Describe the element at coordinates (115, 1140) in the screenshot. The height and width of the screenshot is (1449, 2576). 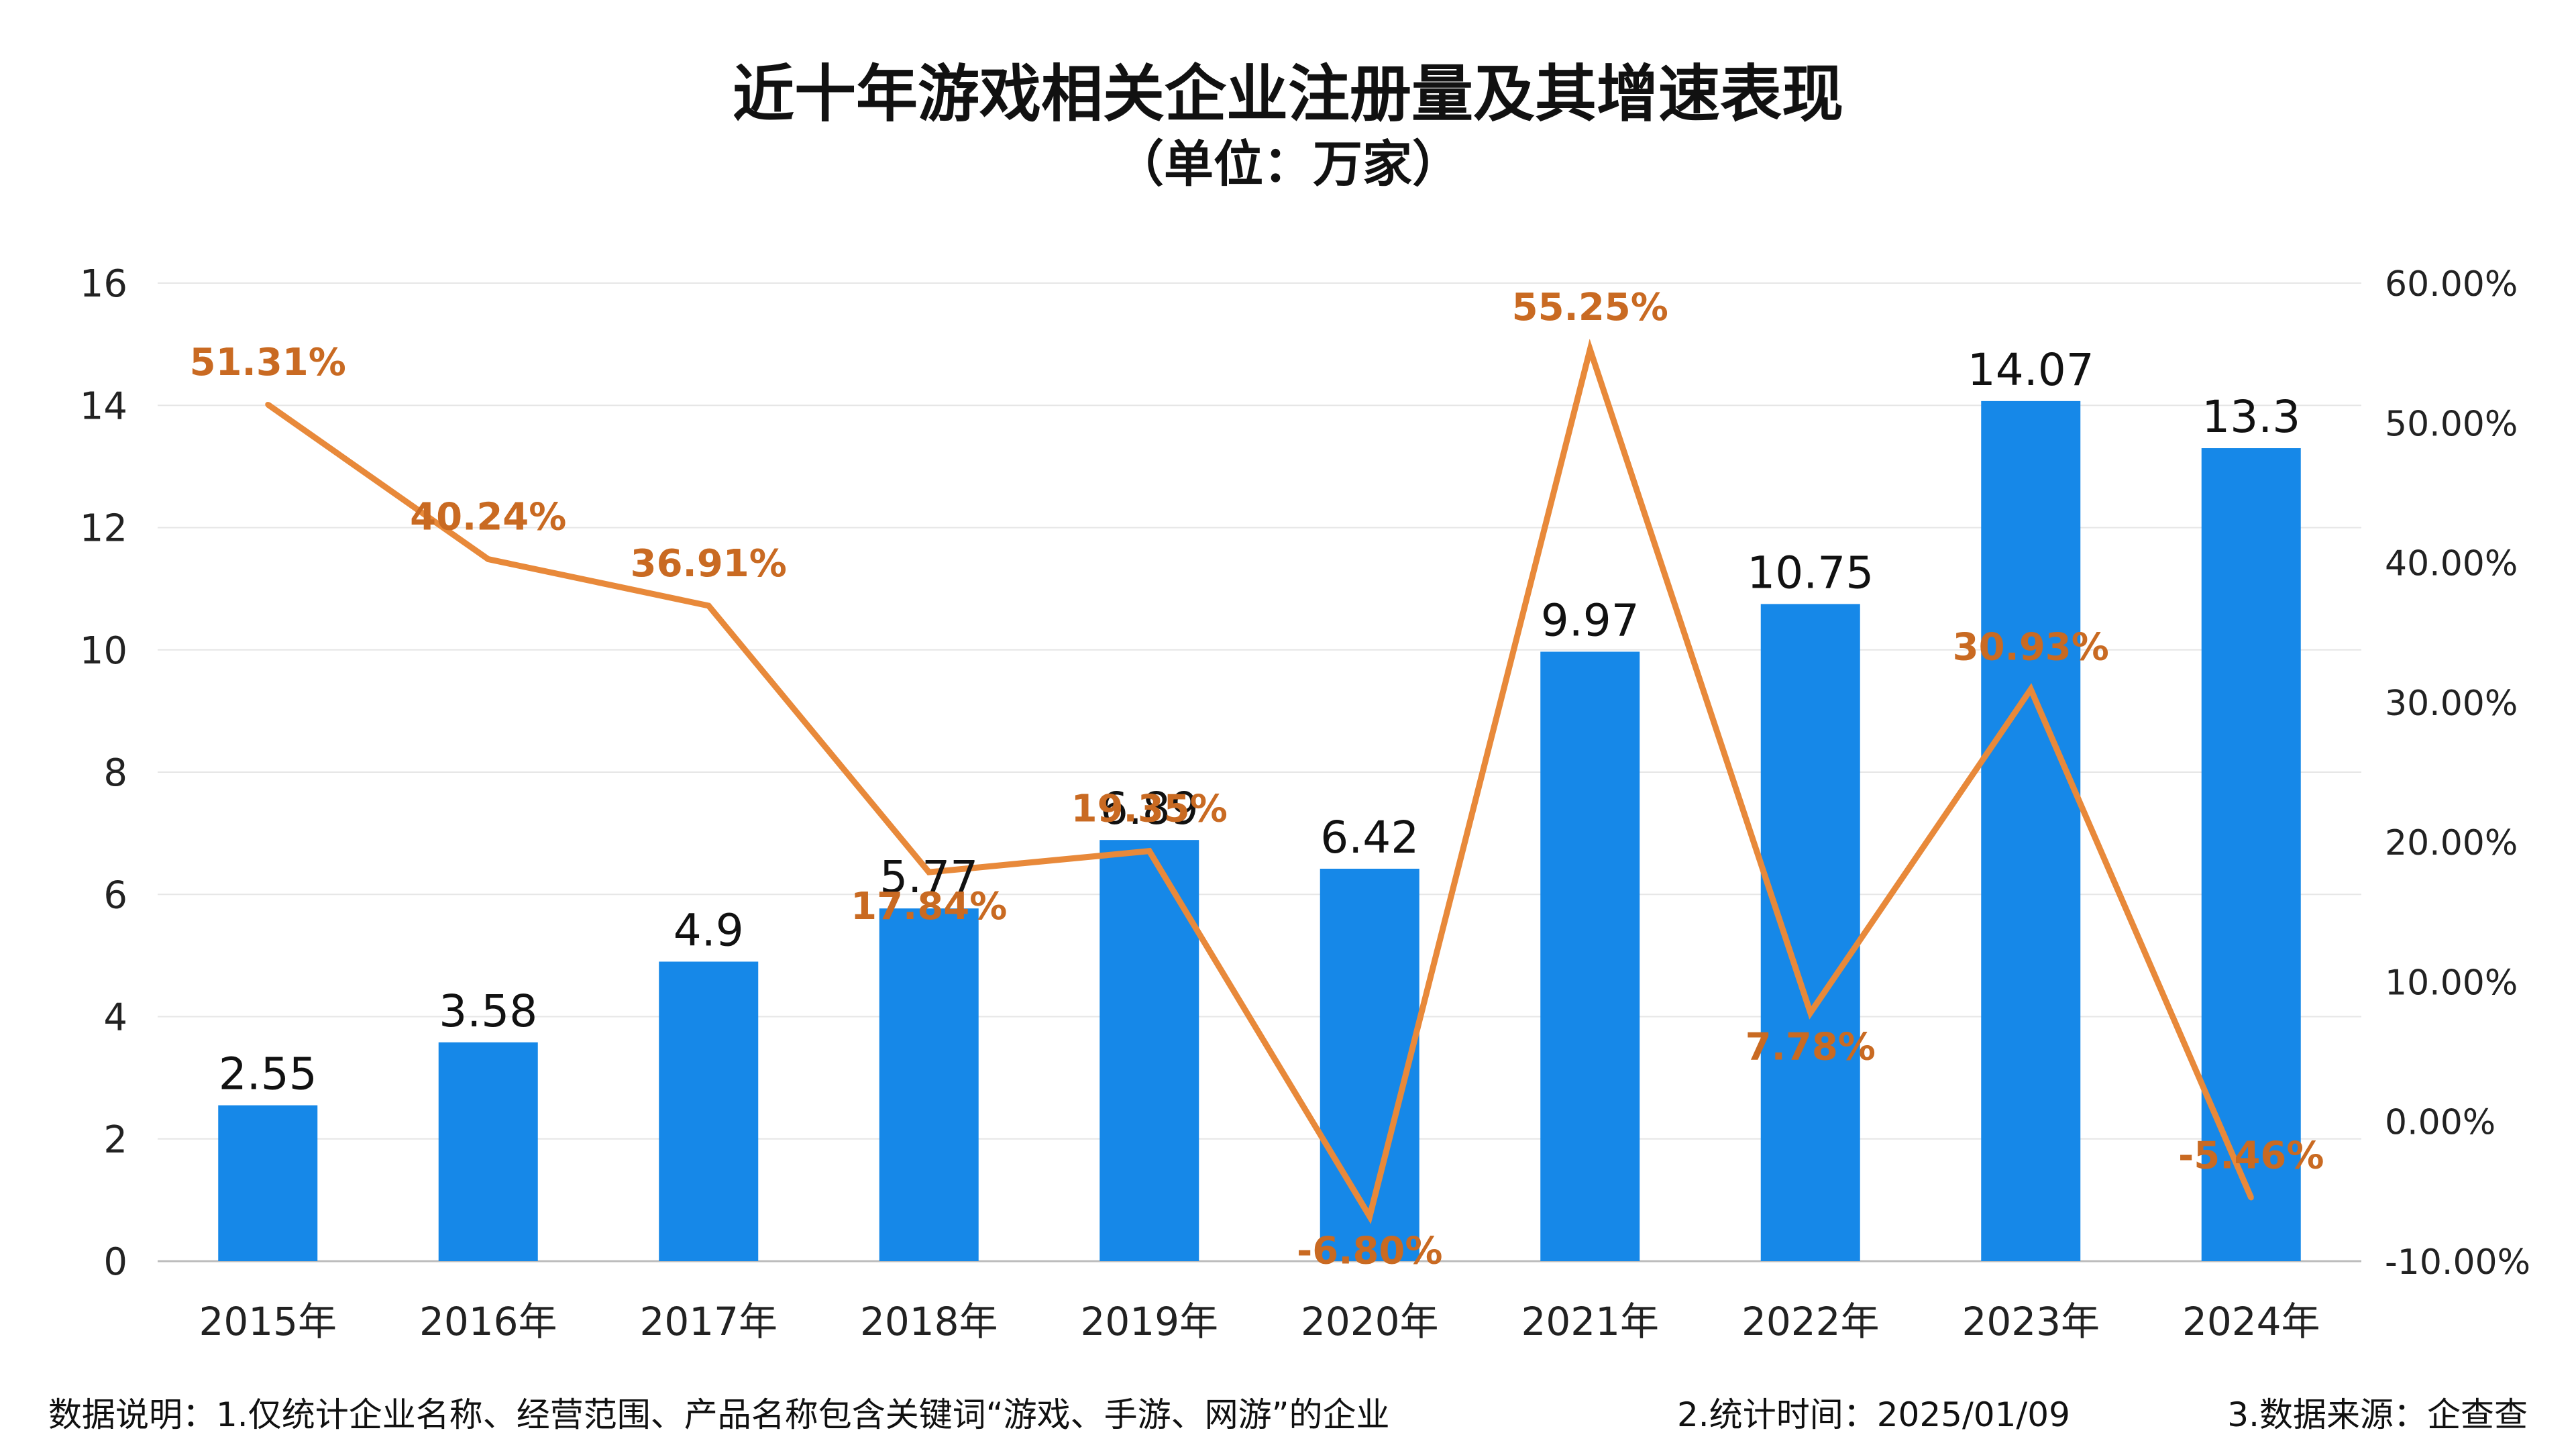
I see `y-tick-label: 2` at that location.